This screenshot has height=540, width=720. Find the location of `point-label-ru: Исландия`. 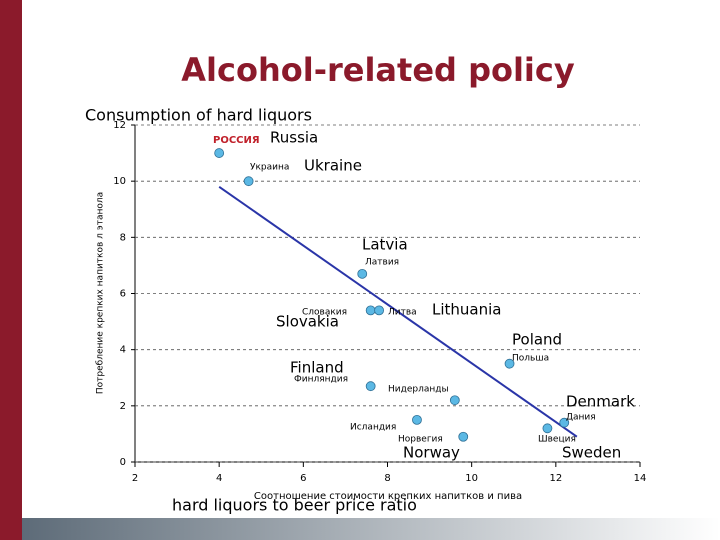

point-label-ru: Исландия is located at coordinates (373, 428).